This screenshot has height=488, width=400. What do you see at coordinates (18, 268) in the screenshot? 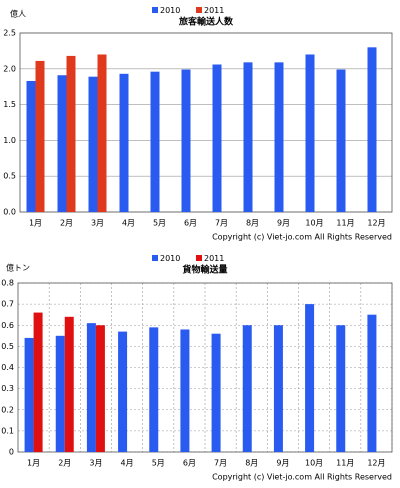
I see `y-unit: 億トン` at bounding box center [18, 268].